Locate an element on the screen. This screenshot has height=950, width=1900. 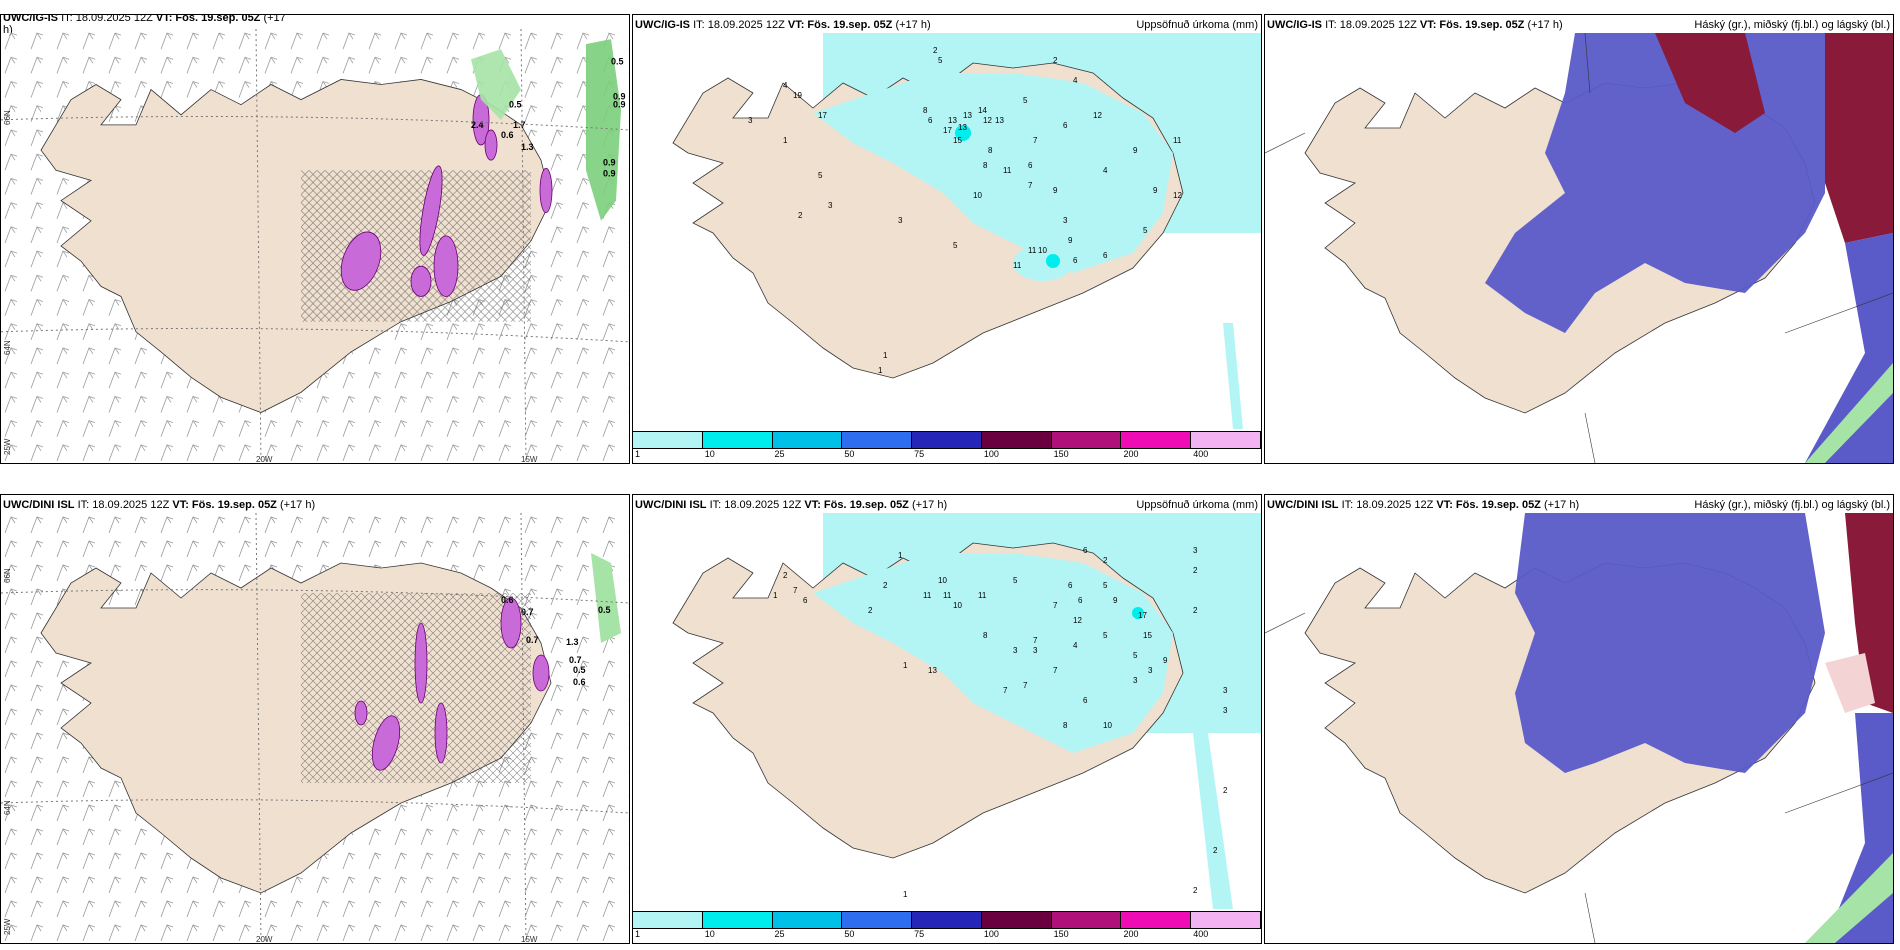
lon-20: 20W is located at coordinates (264, 939).